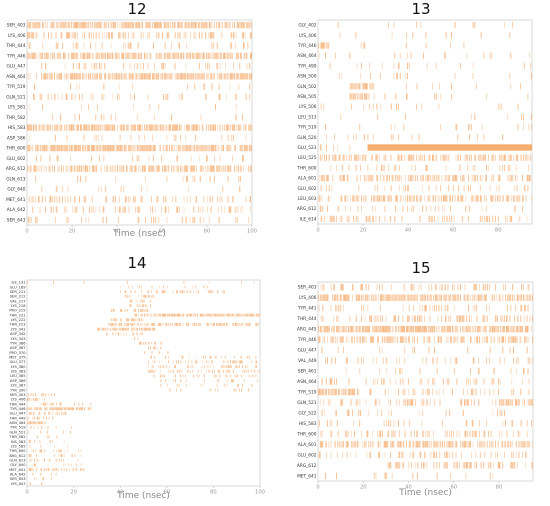  I want to click on residue-label: SER_461, so click(307, 372).